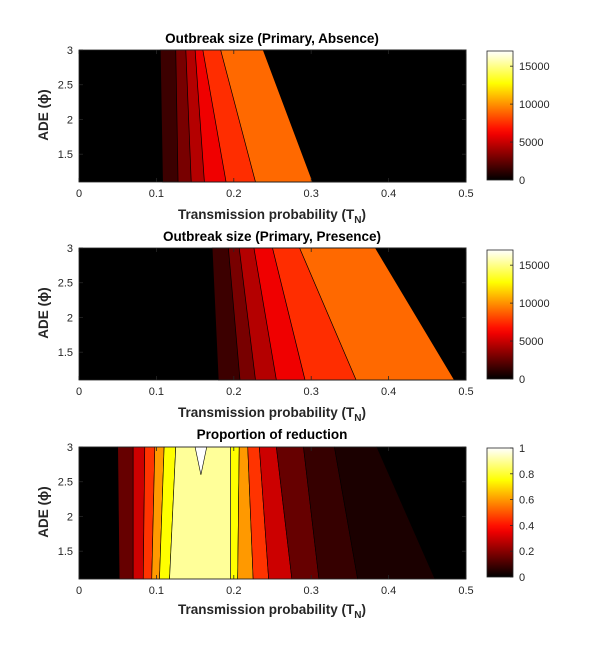 This screenshot has width=600, height=661. I want to click on colorbar-tick-label: 0.4, so click(526, 526).